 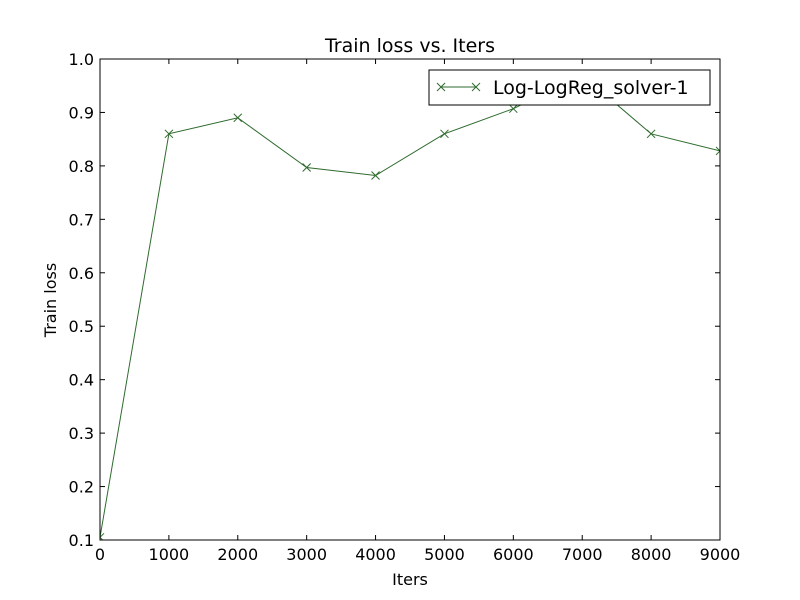 I want to click on x-tick-label: 9000, so click(x=720, y=554).